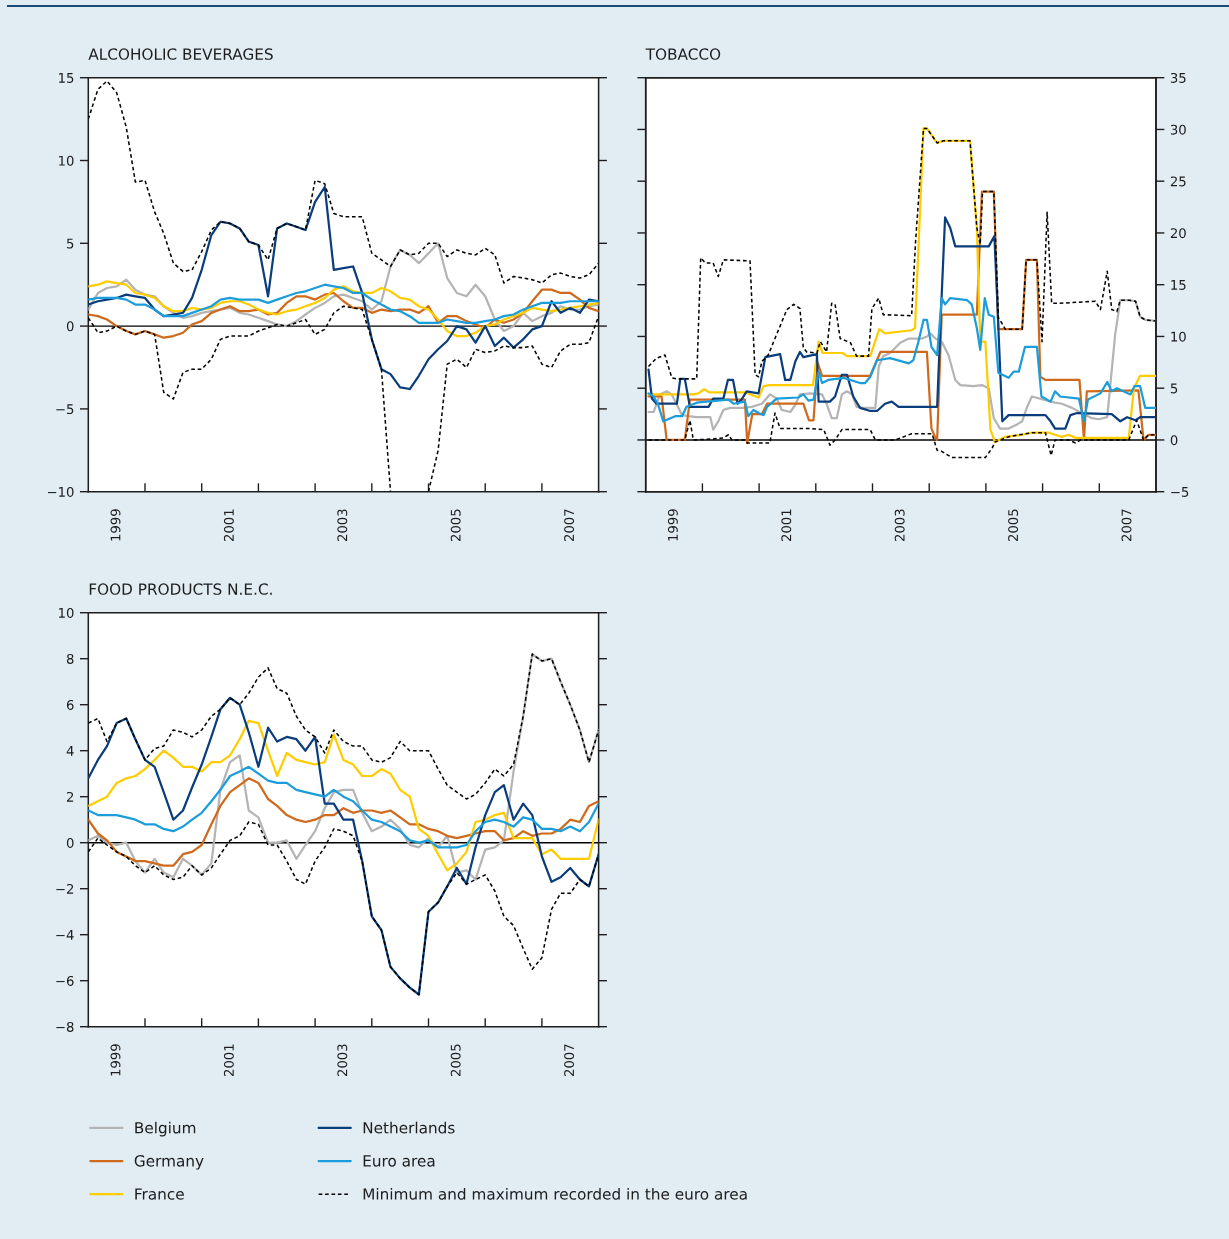  I want to click on y2-tick-label: 10, so click(1178, 336).